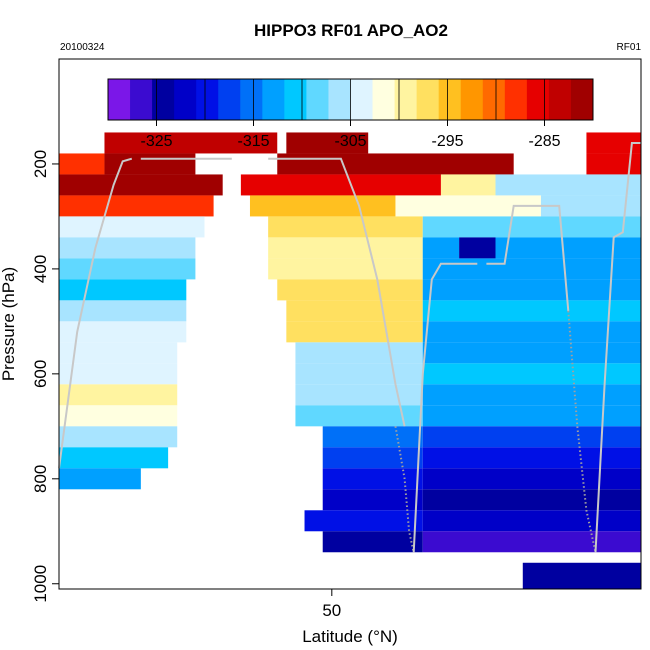 This screenshot has height=650, width=650. What do you see at coordinates (629, 47) in the screenshot?
I see `chart-flight-label: RF01` at bounding box center [629, 47].